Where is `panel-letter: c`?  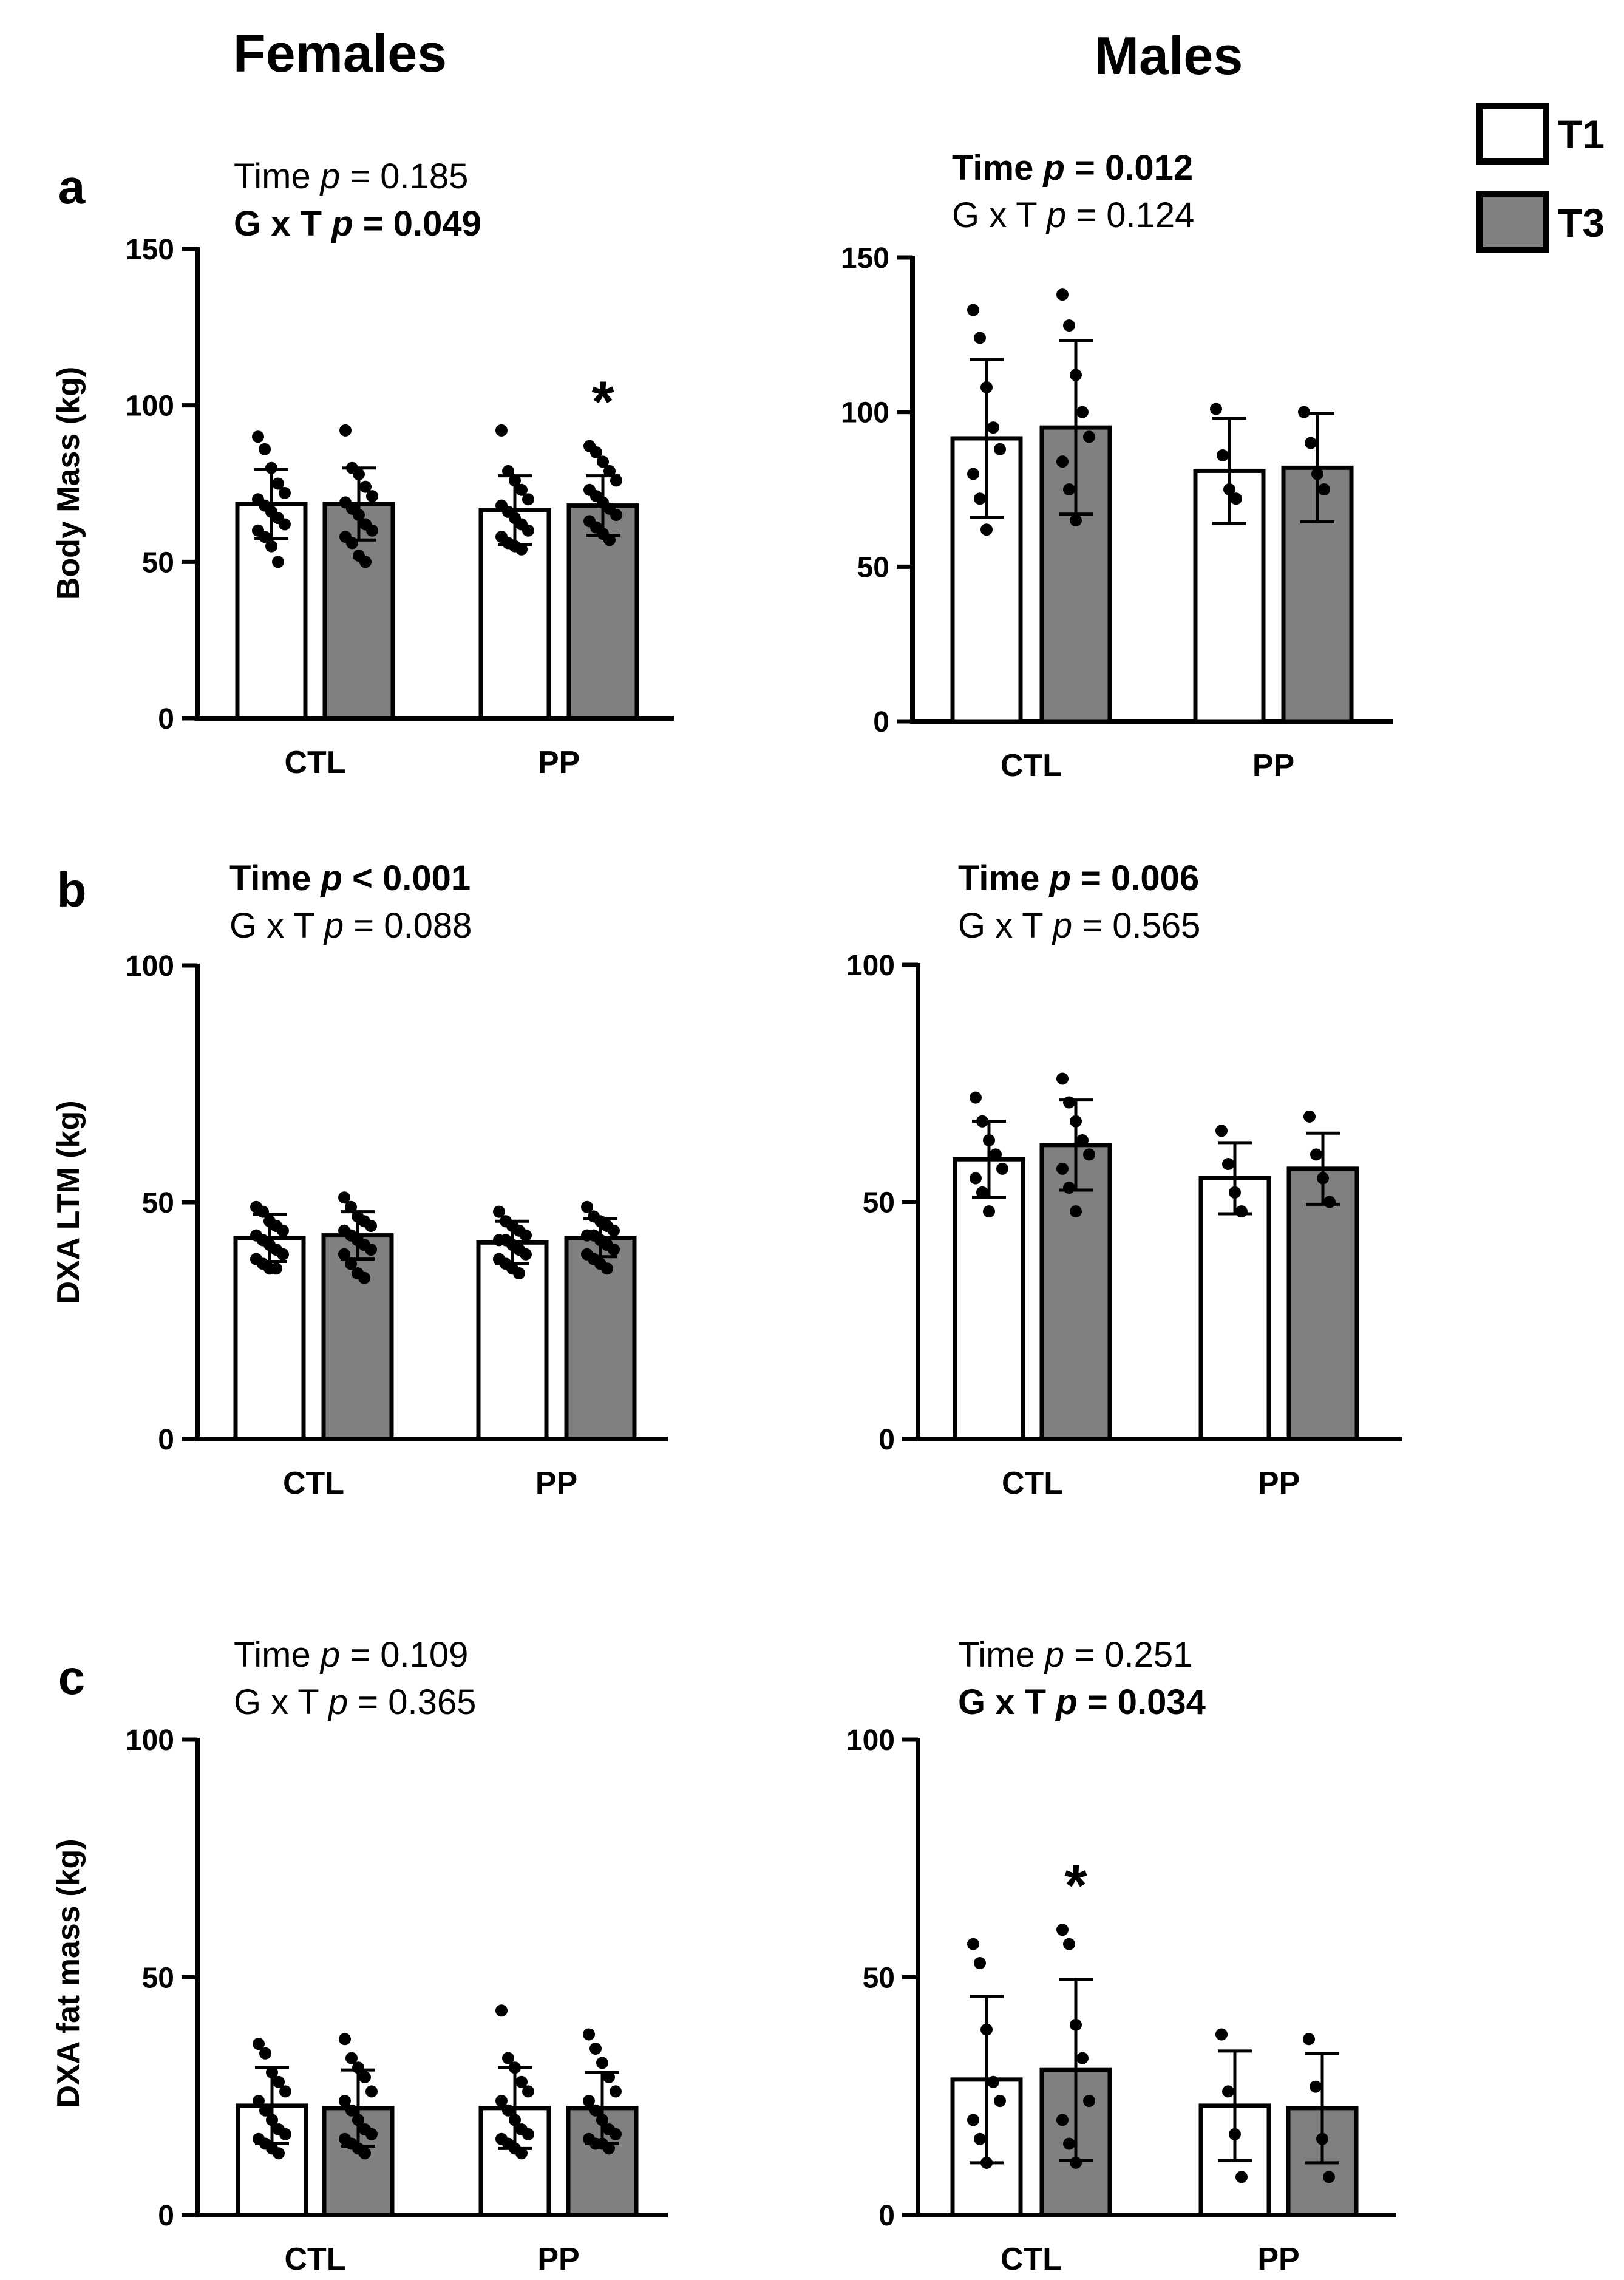 panel-letter: c is located at coordinates (72, 1677).